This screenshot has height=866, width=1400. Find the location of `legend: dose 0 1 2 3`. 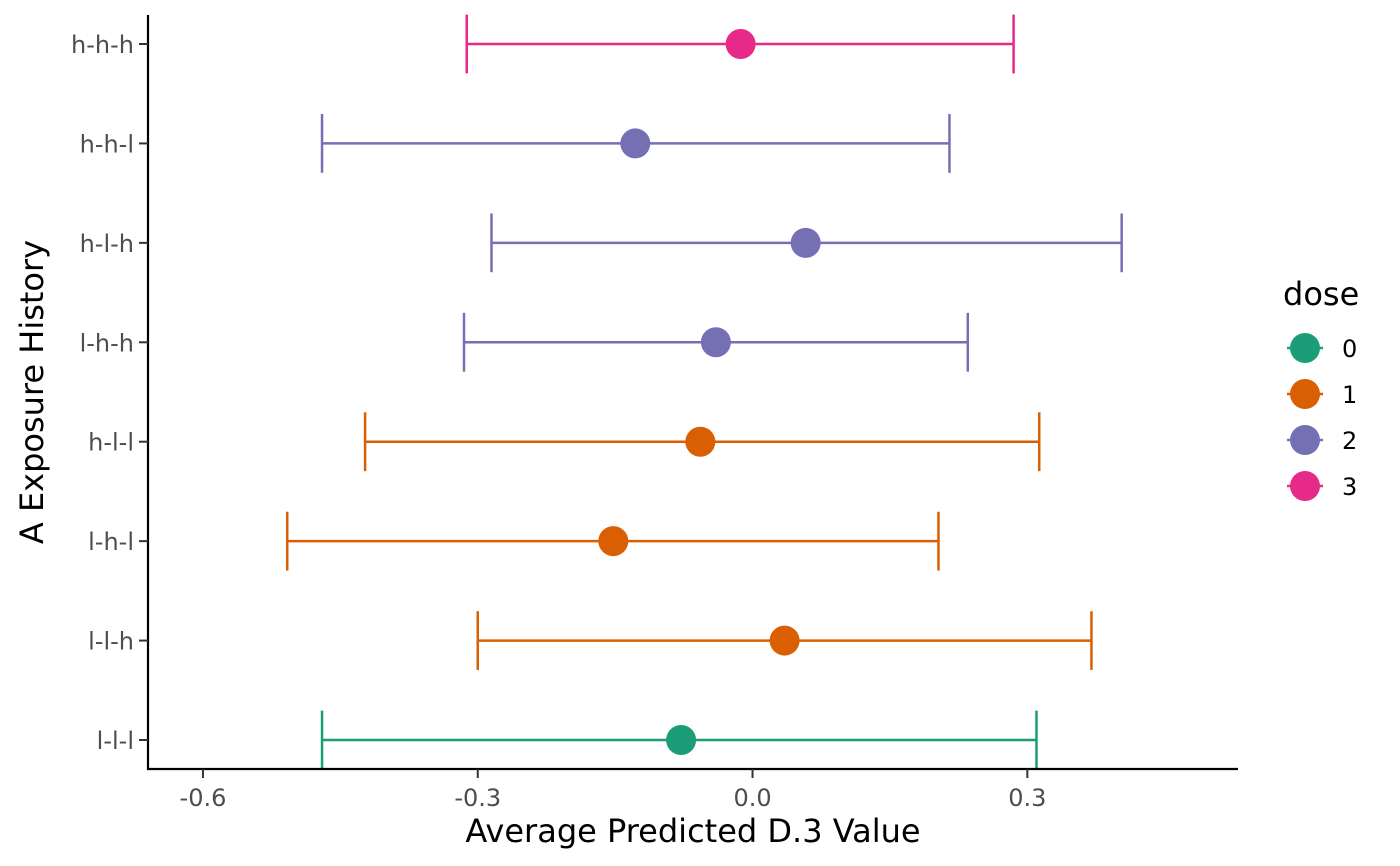

legend: dose 0 1 2 3 is located at coordinates (1321, 388).